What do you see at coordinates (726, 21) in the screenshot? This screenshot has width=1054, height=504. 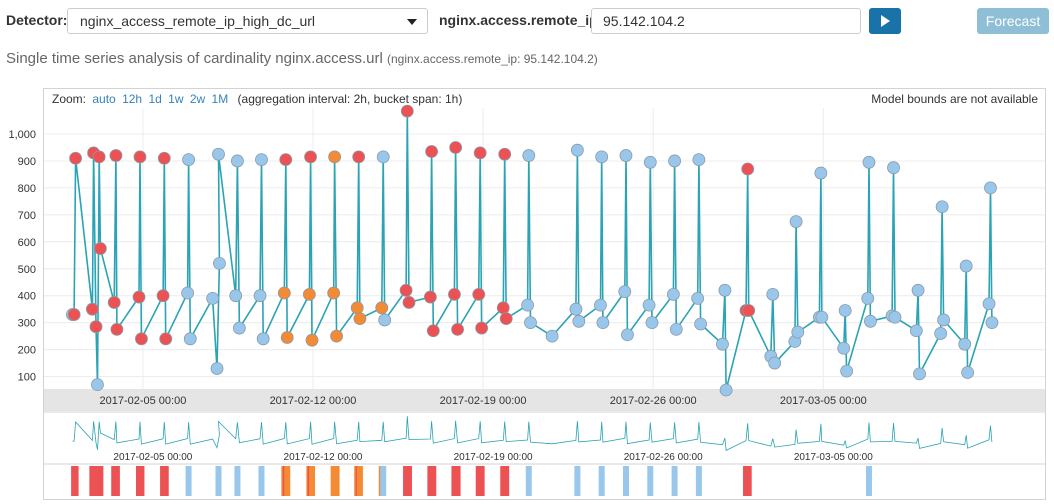 I see `entity-input: 95.142.104.2` at bounding box center [726, 21].